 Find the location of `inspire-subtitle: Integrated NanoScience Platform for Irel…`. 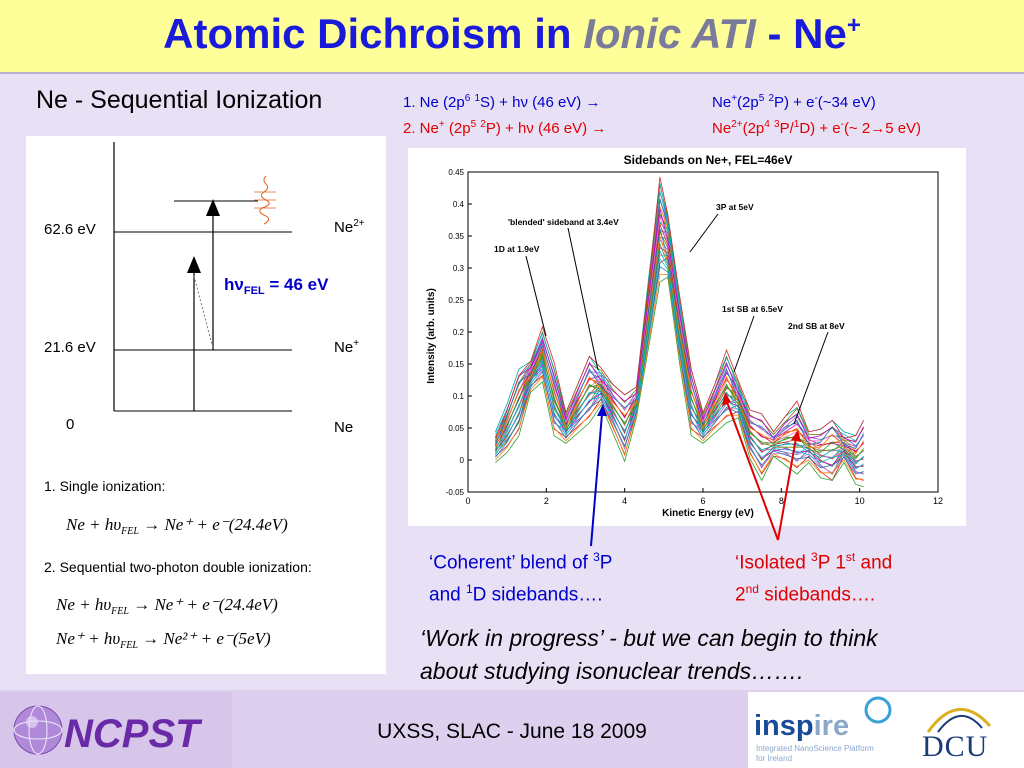

inspire-subtitle: Integrated NanoScience Platform for Irel… is located at coordinates (815, 753).